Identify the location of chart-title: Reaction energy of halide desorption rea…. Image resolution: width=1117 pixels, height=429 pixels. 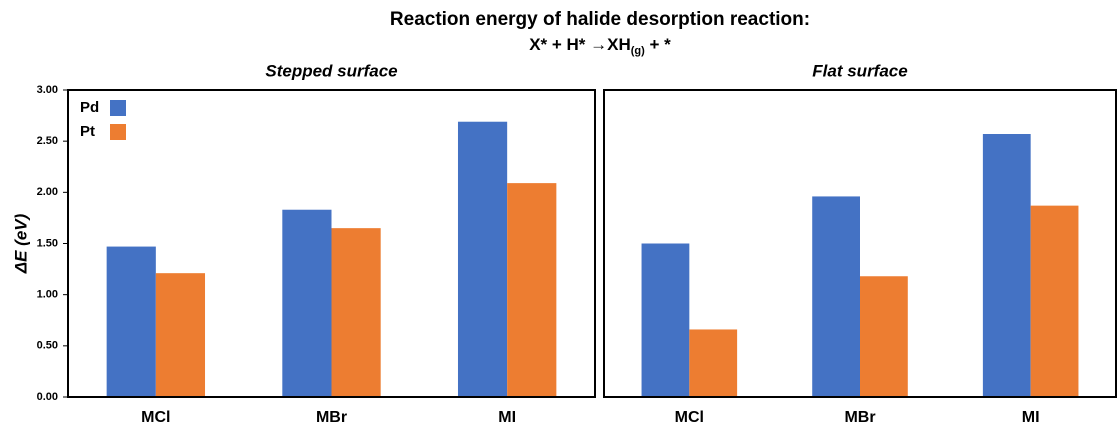
(600, 19).